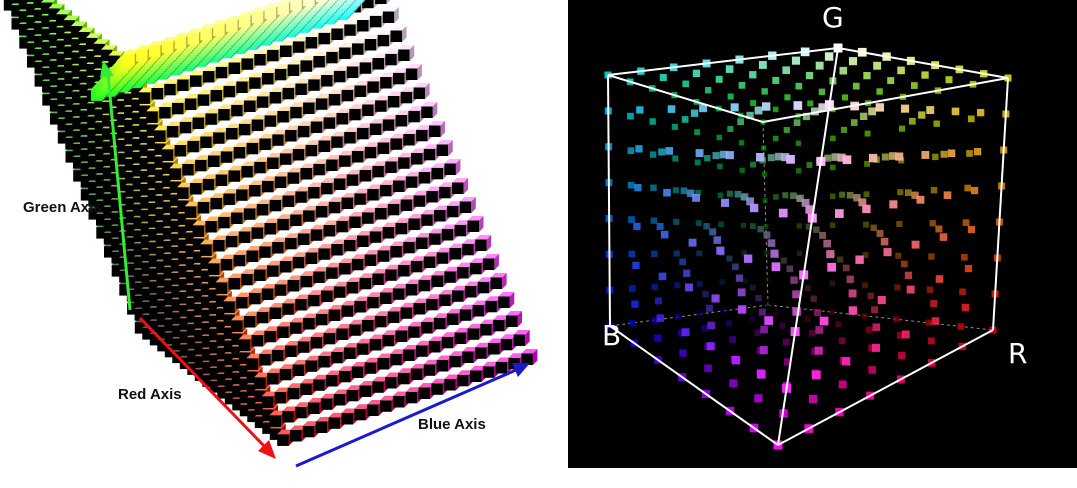 This screenshot has height=488, width=1077. What do you see at coordinates (150, 394) in the screenshot?
I see `red-axis-label: Red Axis` at bounding box center [150, 394].